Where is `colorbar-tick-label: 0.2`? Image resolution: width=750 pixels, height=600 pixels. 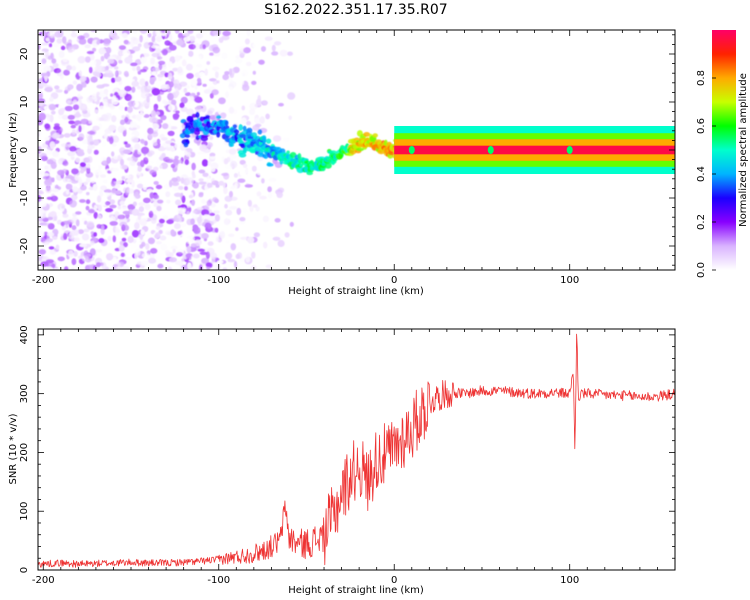 colorbar-tick-label: 0.2 is located at coordinates (701, 222).